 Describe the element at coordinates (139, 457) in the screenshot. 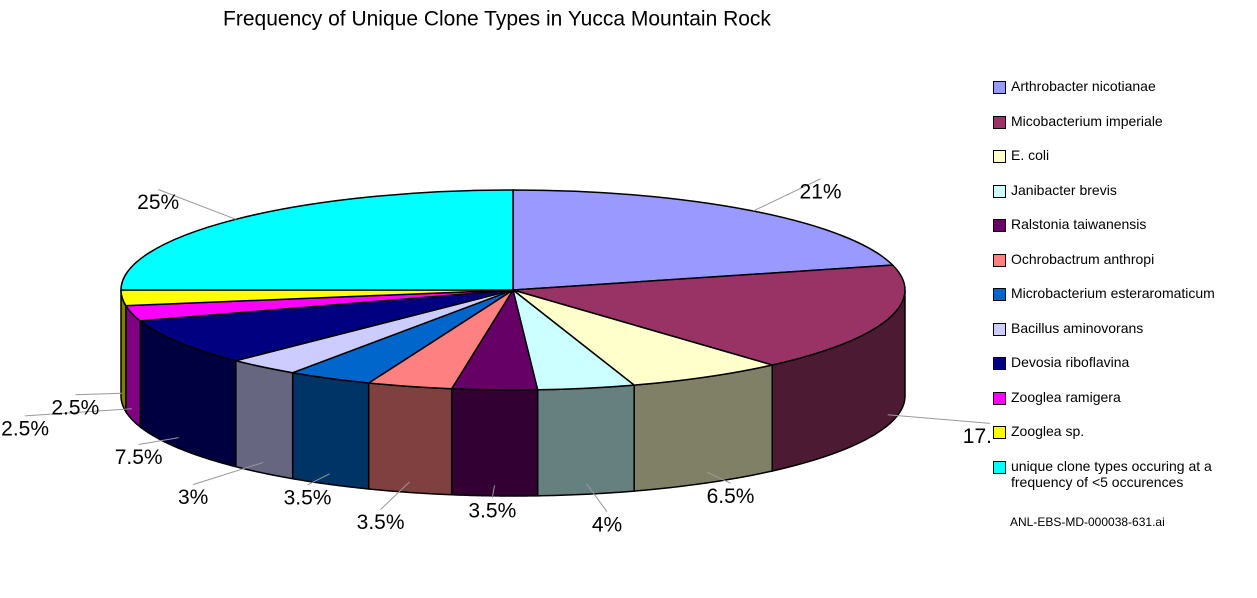

I see `data-label: 7.5%` at that location.